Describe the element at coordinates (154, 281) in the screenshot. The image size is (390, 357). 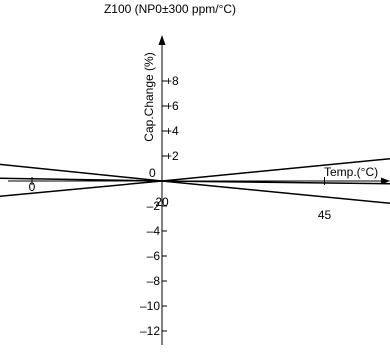
I see `y-tick-label: –8` at that location.